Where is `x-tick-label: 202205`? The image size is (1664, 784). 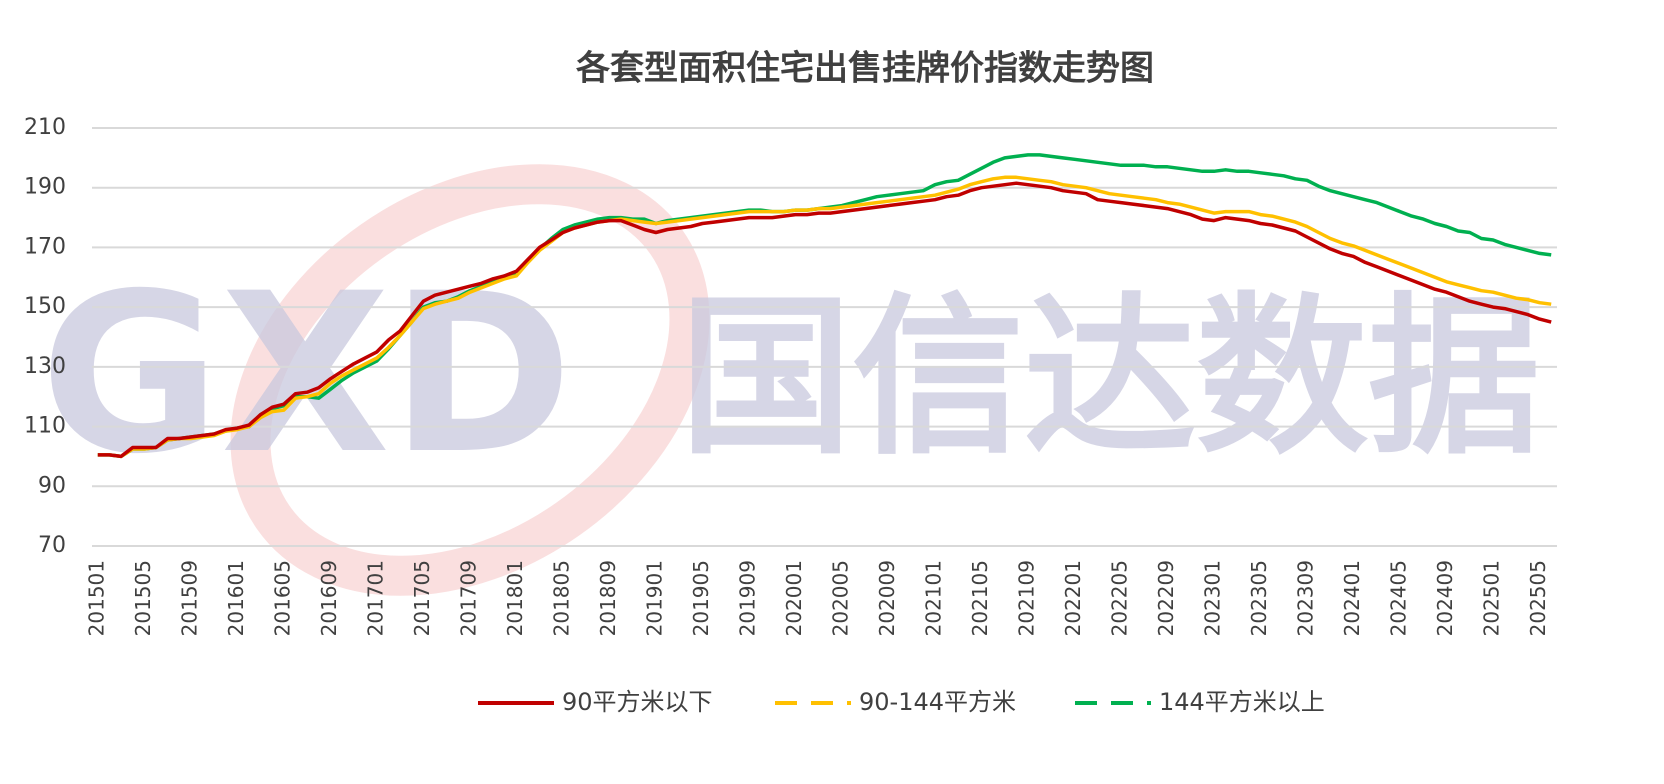
x-tick-label: 202205 is located at coordinates (1119, 598).